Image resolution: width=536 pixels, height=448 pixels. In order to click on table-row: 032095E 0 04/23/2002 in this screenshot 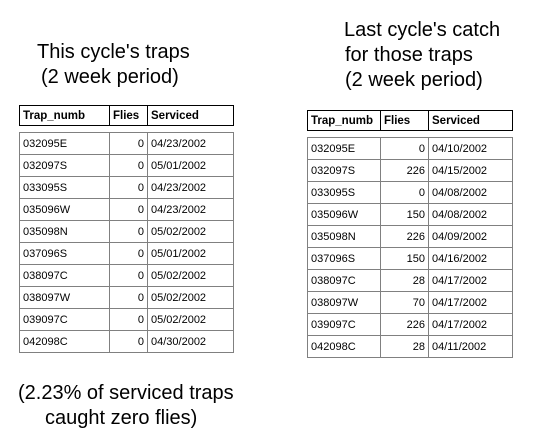, I will do `click(126, 143)`.